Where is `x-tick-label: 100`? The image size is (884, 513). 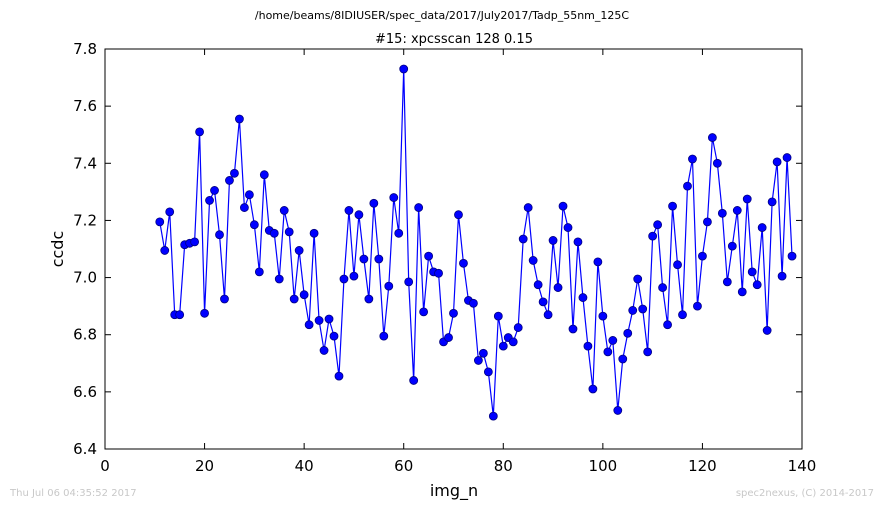 x-tick-label: 100 is located at coordinates (603, 466).